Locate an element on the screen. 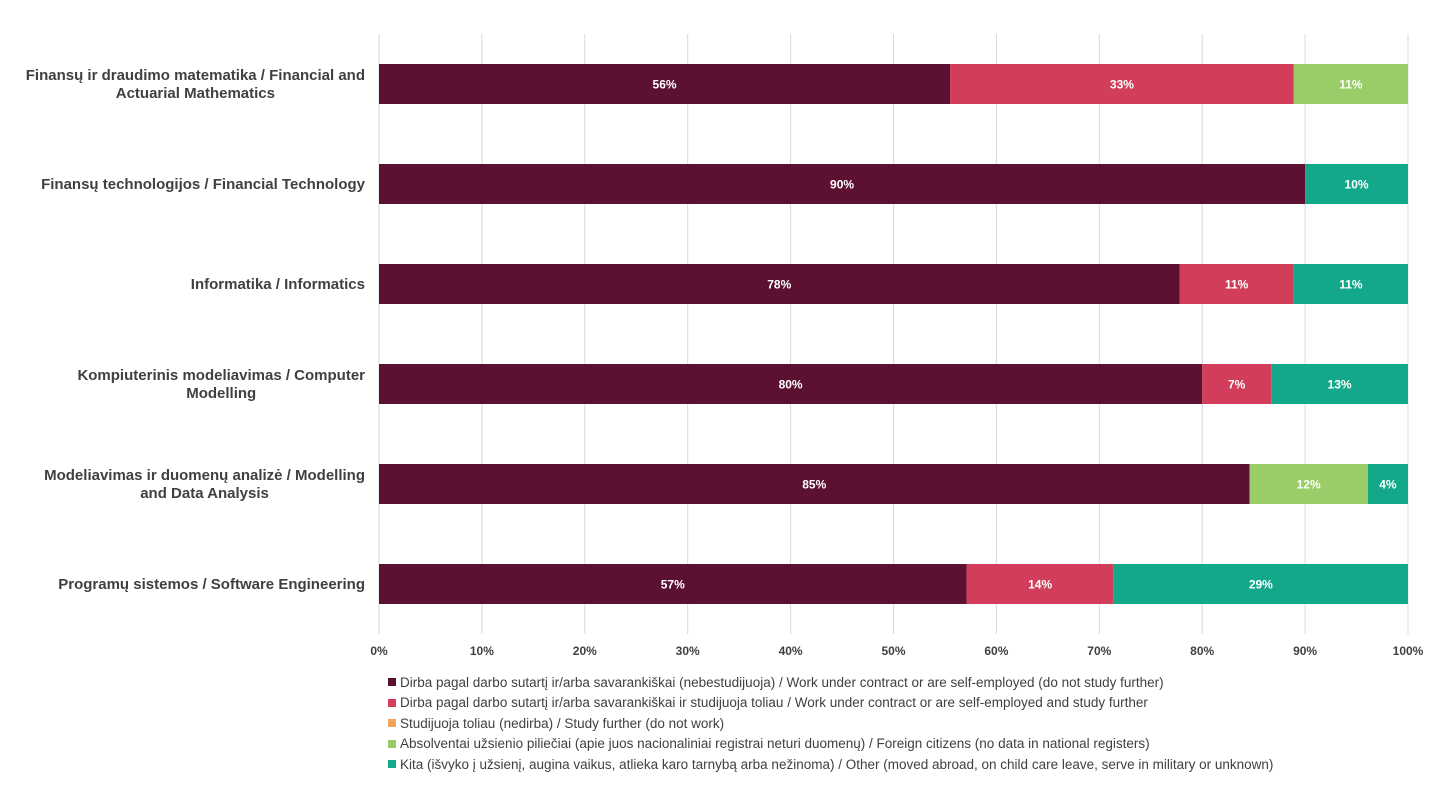 This screenshot has height=807, width=1435. x-tick-label: 60% is located at coordinates (996, 651).